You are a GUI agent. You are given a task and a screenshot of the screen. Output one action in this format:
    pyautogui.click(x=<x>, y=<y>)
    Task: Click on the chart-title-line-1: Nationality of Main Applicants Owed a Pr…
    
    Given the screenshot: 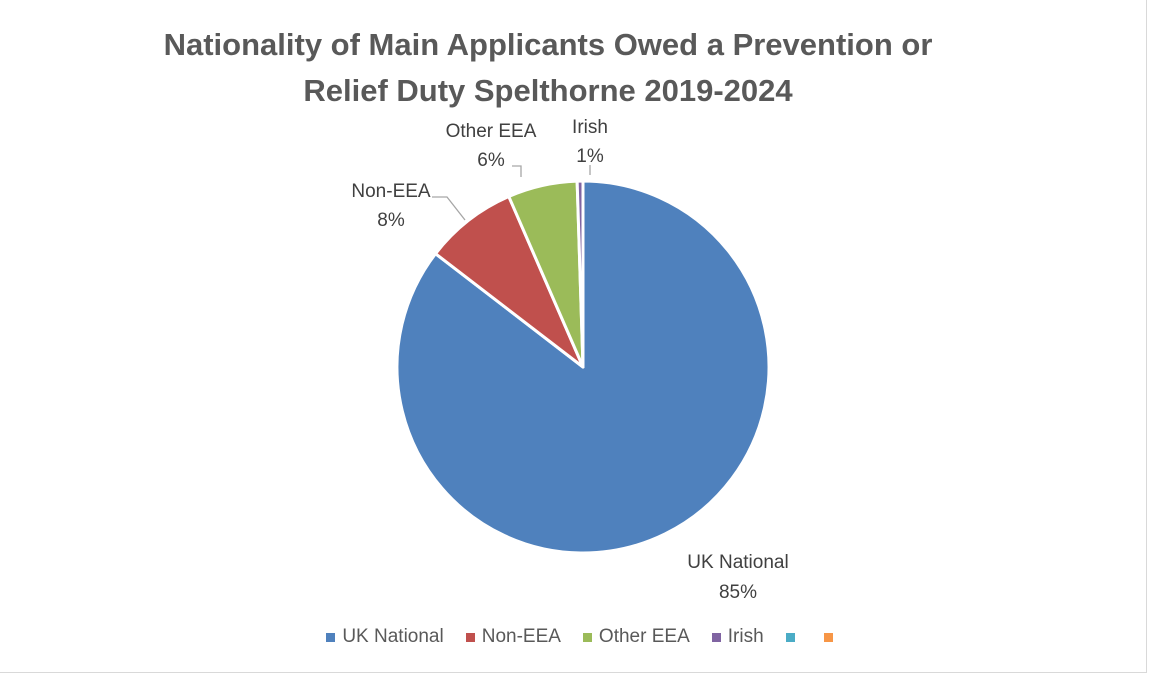 What is the action you would take?
    pyautogui.click(x=548, y=44)
    